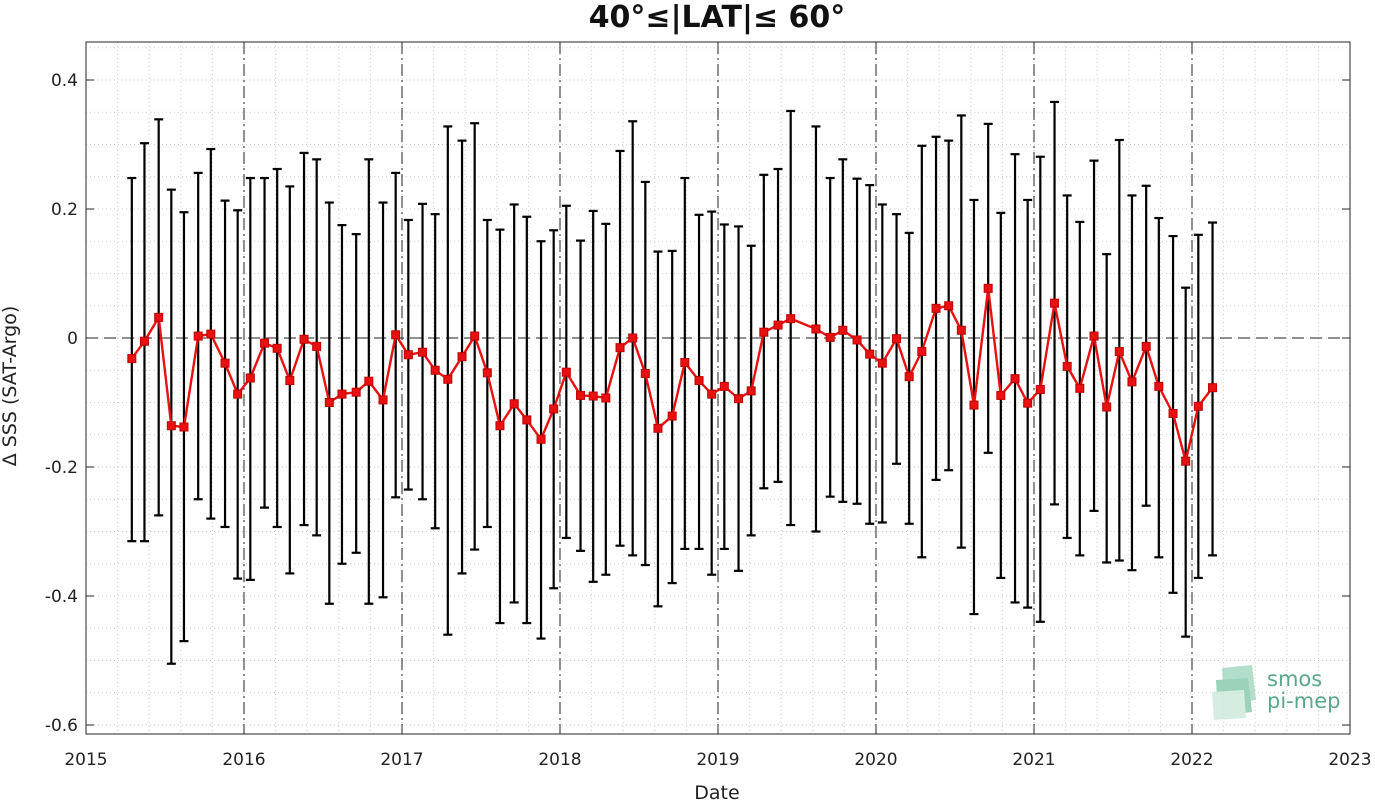  I want to click on x-tick-label: 2017, so click(401, 760).